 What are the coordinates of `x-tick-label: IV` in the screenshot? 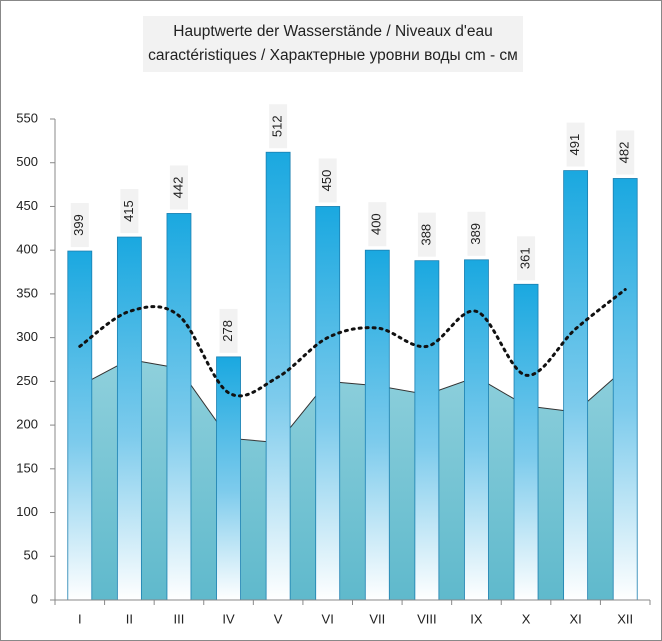 It's located at (228, 618).